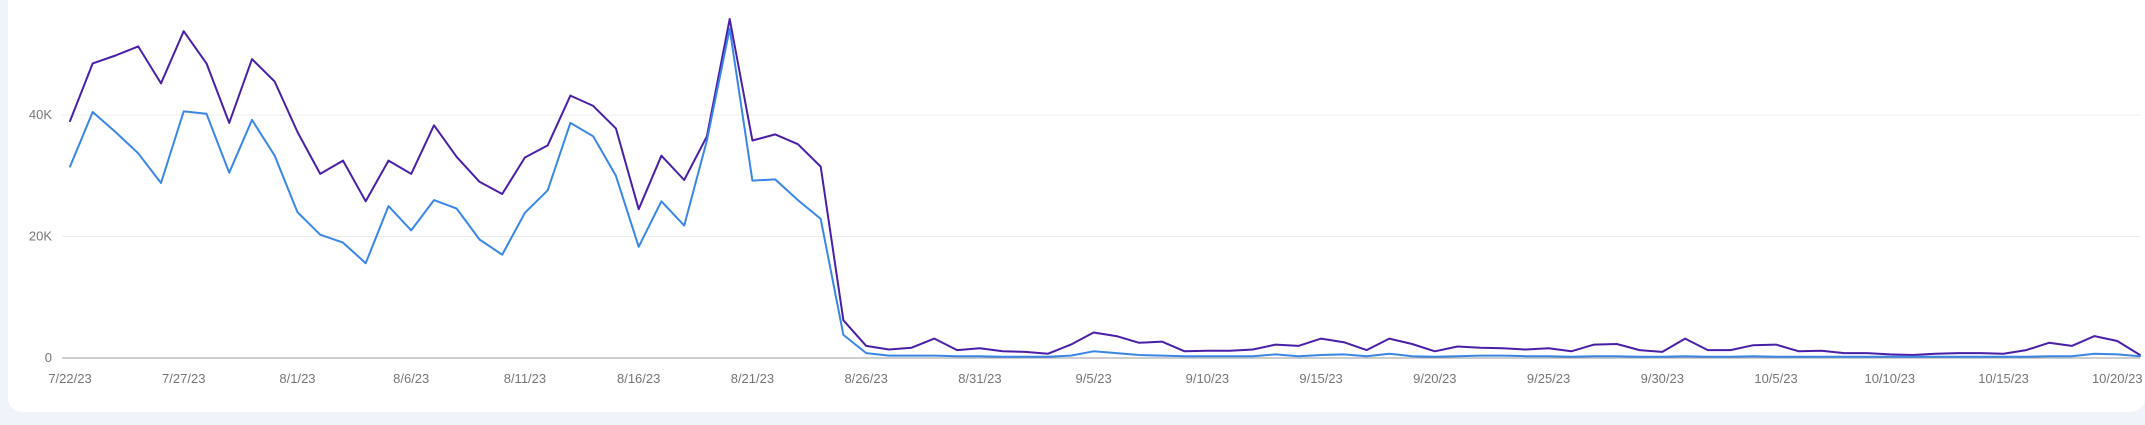 This screenshot has height=425, width=2145. What do you see at coordinates (752, 378) in the screenshot?
I see `x-tick-label: 8/21/23` at bounding box center [752, 378].